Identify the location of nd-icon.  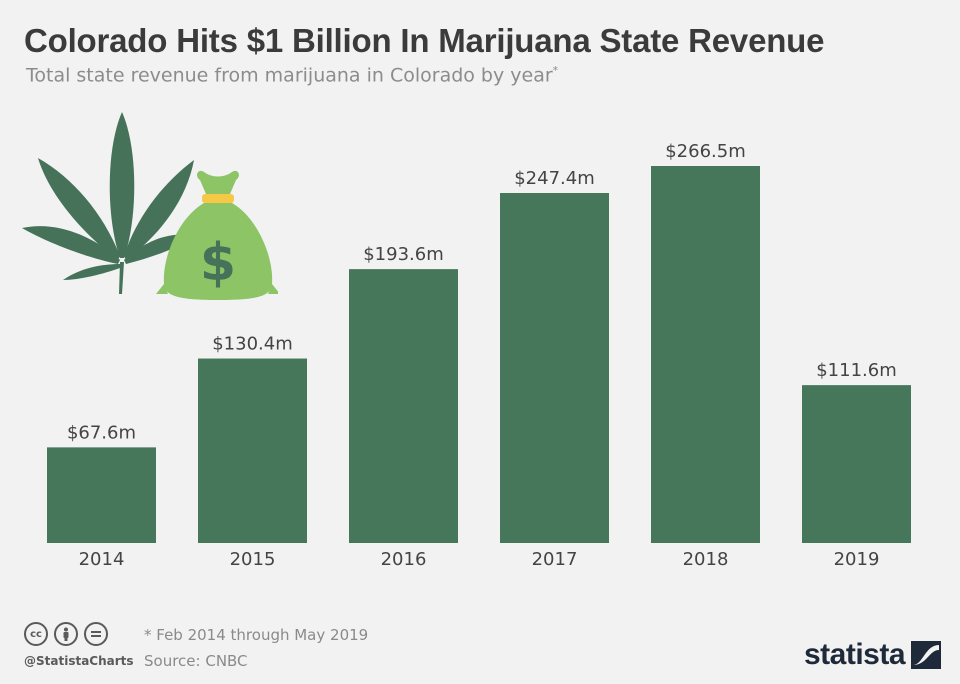
(96, 634).